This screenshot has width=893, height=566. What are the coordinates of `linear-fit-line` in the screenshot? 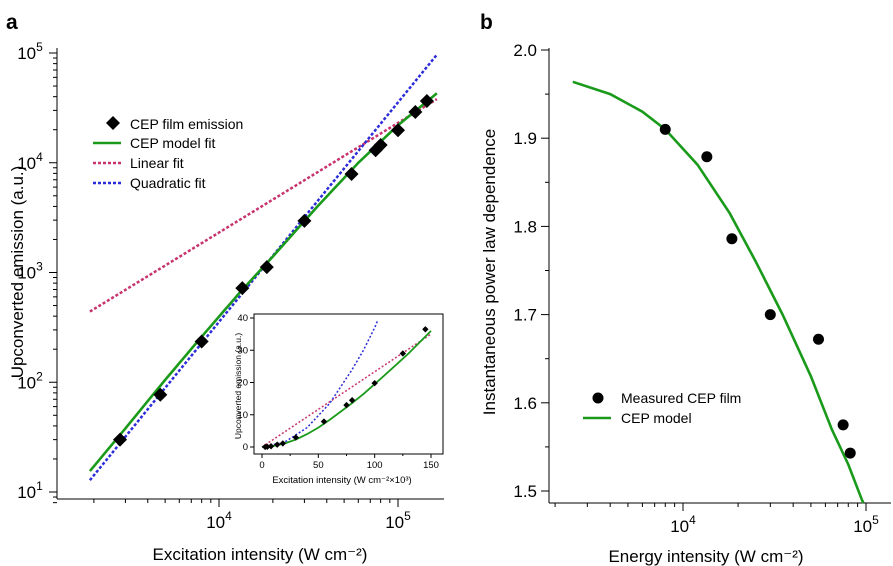 It's located at (263, 205).